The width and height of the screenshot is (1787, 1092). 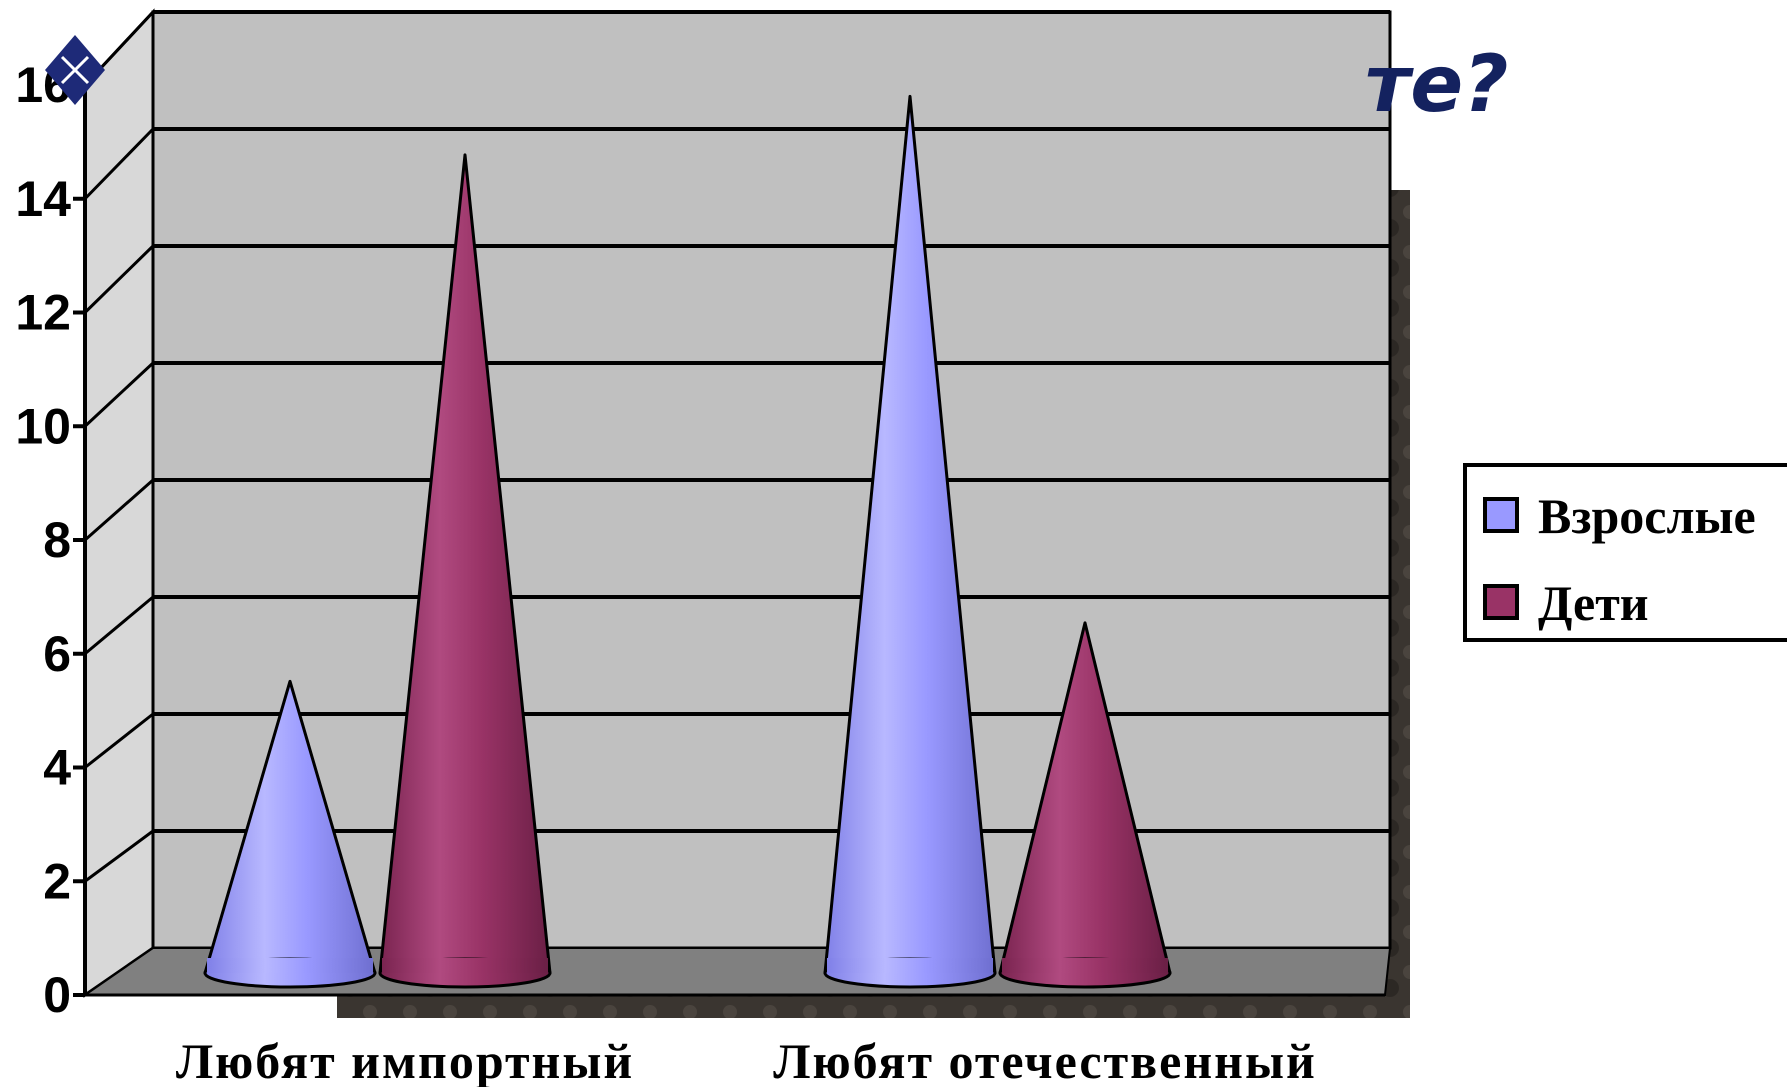 I want to click on y-tick-label: 8, so click(x=57, y=540).